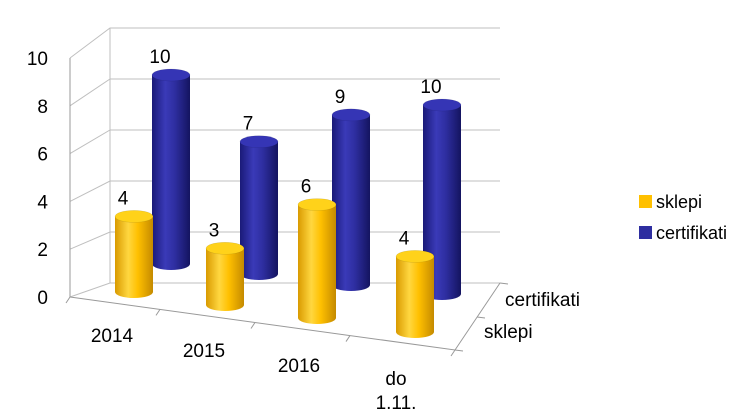 This screenshot has height=412, width=752. What do you see at coordinates (42, 202) in the screenshot?
I see `y-tick-label: 4` at bounding box center [42, 202].